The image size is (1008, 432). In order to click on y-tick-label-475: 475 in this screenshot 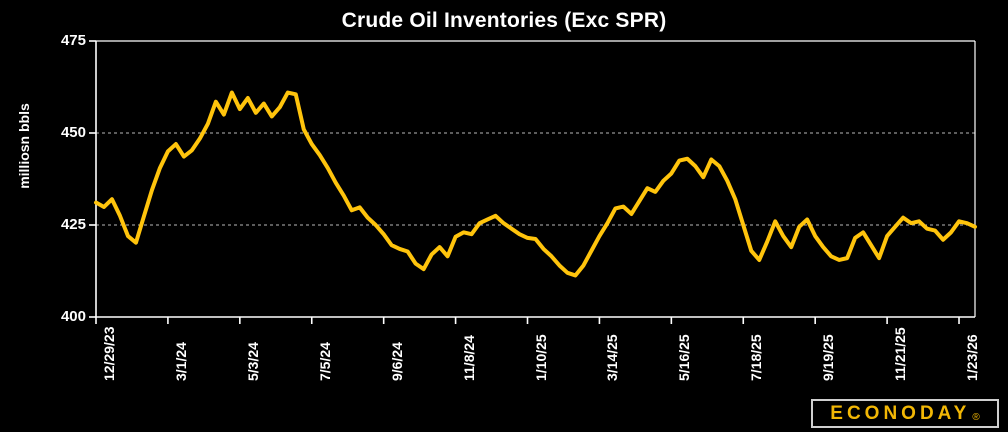, I will do `click(73, 40)`.